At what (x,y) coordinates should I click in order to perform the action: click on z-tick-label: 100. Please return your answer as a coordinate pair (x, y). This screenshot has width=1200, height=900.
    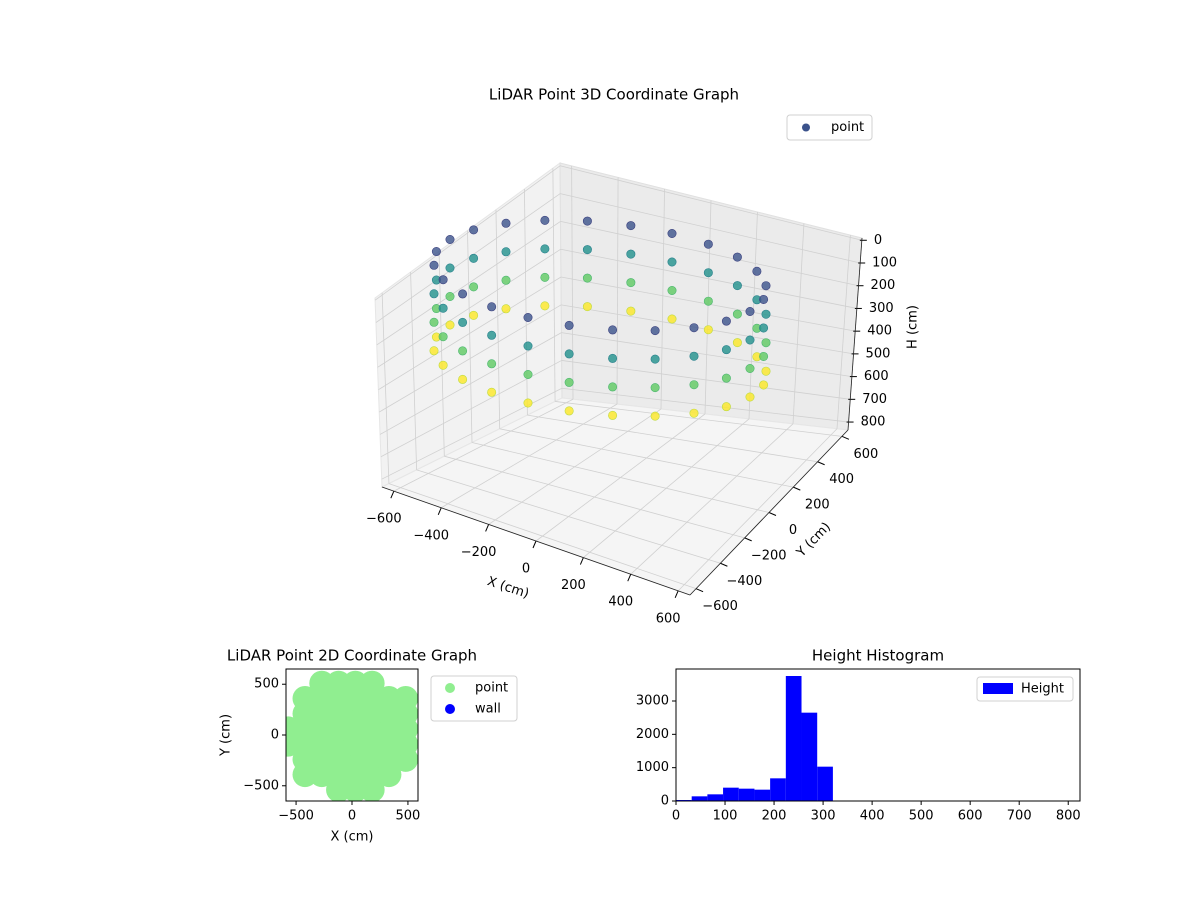
    Looking at the image, I should click on (884, 262).